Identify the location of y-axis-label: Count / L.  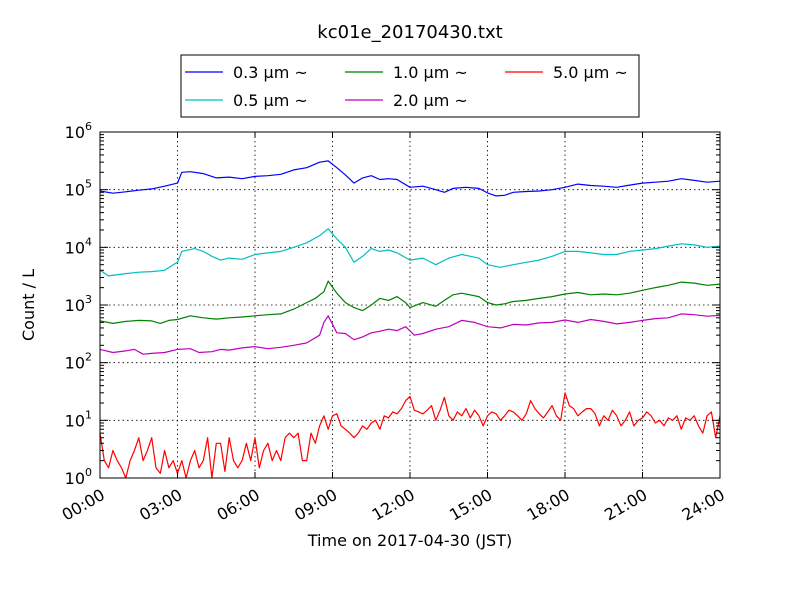
(28, 305).